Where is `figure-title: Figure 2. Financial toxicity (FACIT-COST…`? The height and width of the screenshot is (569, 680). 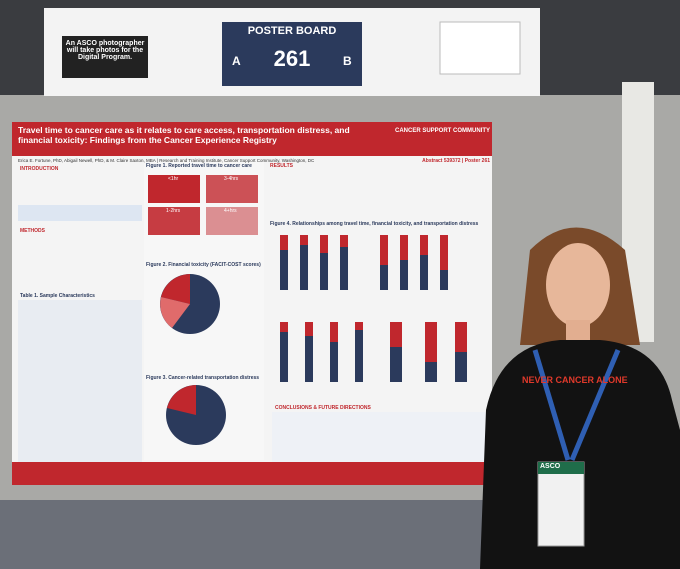 figure-title: Figure 2. Financial toxicity (FACIT-COST… is located at coordinates (203, 265).